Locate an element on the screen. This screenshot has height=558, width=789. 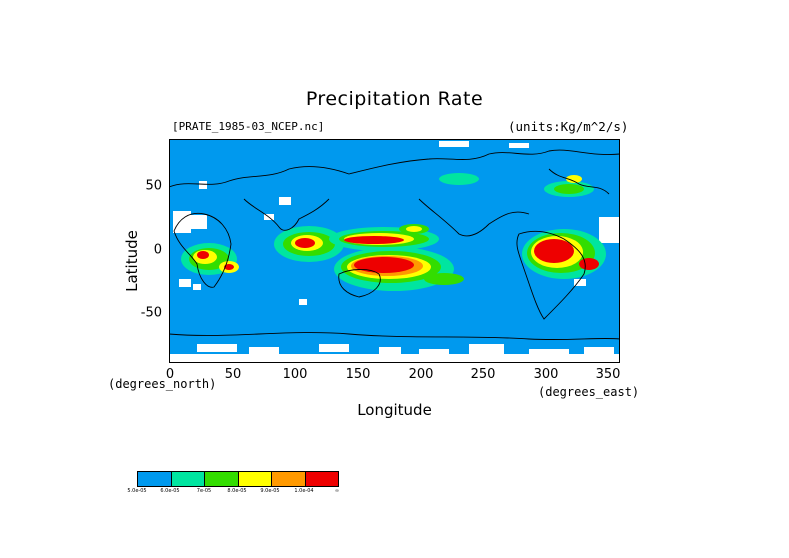
legend-label: 9.0e-05 is located at coordinates (270, 491).